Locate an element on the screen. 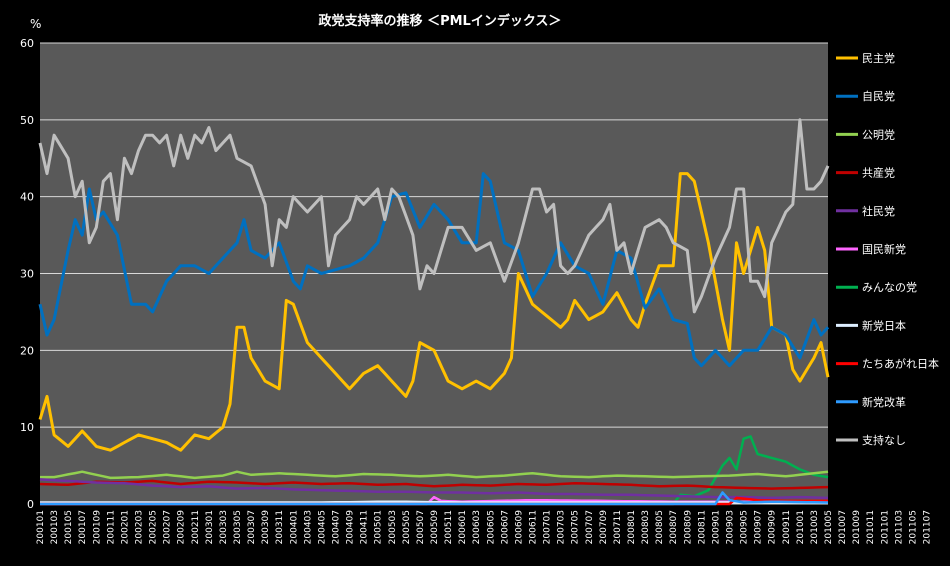 Image resolution: width=950 pixels, height=566 pixels. x-tick-label: 200309 is located at coordinates (266, 527).